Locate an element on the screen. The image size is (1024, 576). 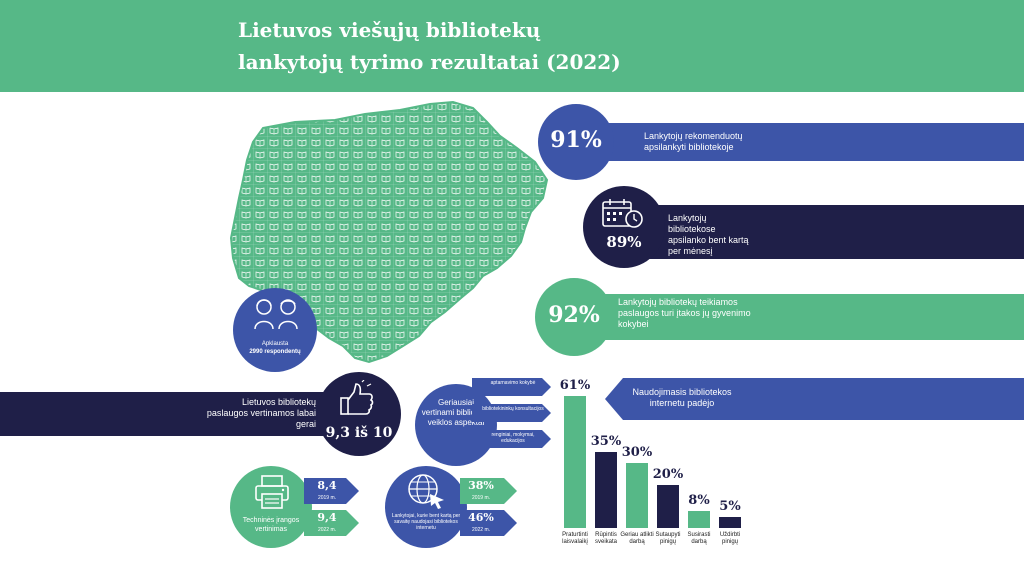
equipment-value-2019: 8,4 is located at coordinates (327, 485).